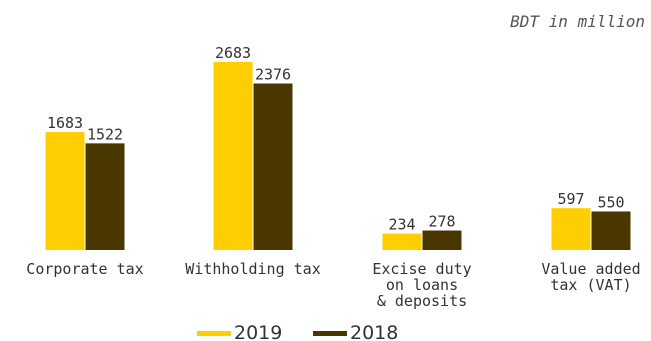 Image resolution: width=651 pixels, height=341 pixels. Describe the element at coordinates (330, 333) in the screenshot. I see `legend-swatch-2018` at that location.